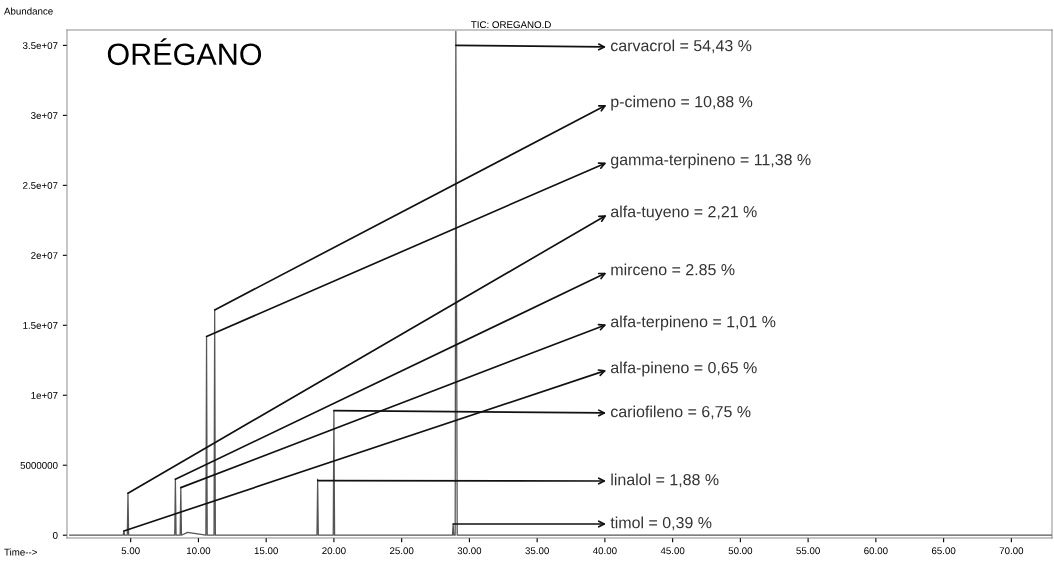 This screenshot has width=1054, height=562. What do you see at coordinates (681, 46) in the screenshot?
I see `annotation: carvacrol = 54,43 %` at bounding box center [681, 46].